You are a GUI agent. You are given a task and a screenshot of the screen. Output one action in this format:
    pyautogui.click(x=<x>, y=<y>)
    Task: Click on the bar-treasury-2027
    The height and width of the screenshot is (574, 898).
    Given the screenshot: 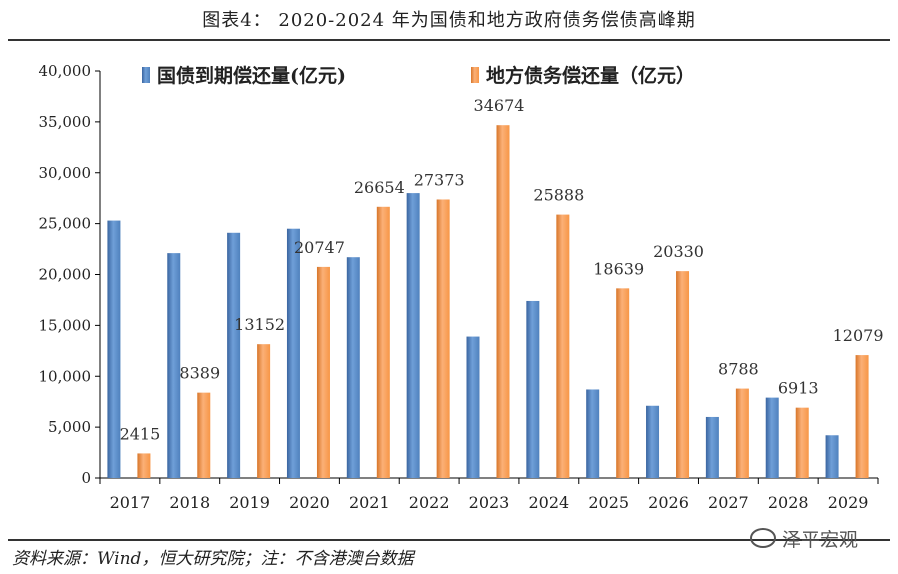 What is the action you would take?
    pyautogui.click(x=712, y=447)
    